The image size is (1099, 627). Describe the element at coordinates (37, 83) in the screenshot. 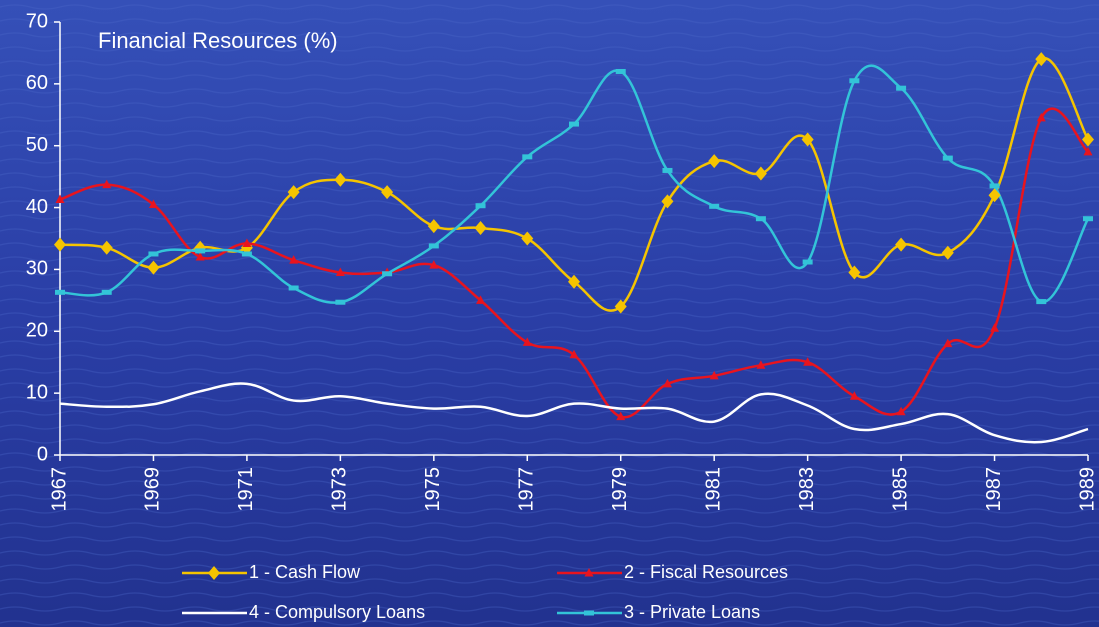

I see `y-tick-label: 60` at that location.